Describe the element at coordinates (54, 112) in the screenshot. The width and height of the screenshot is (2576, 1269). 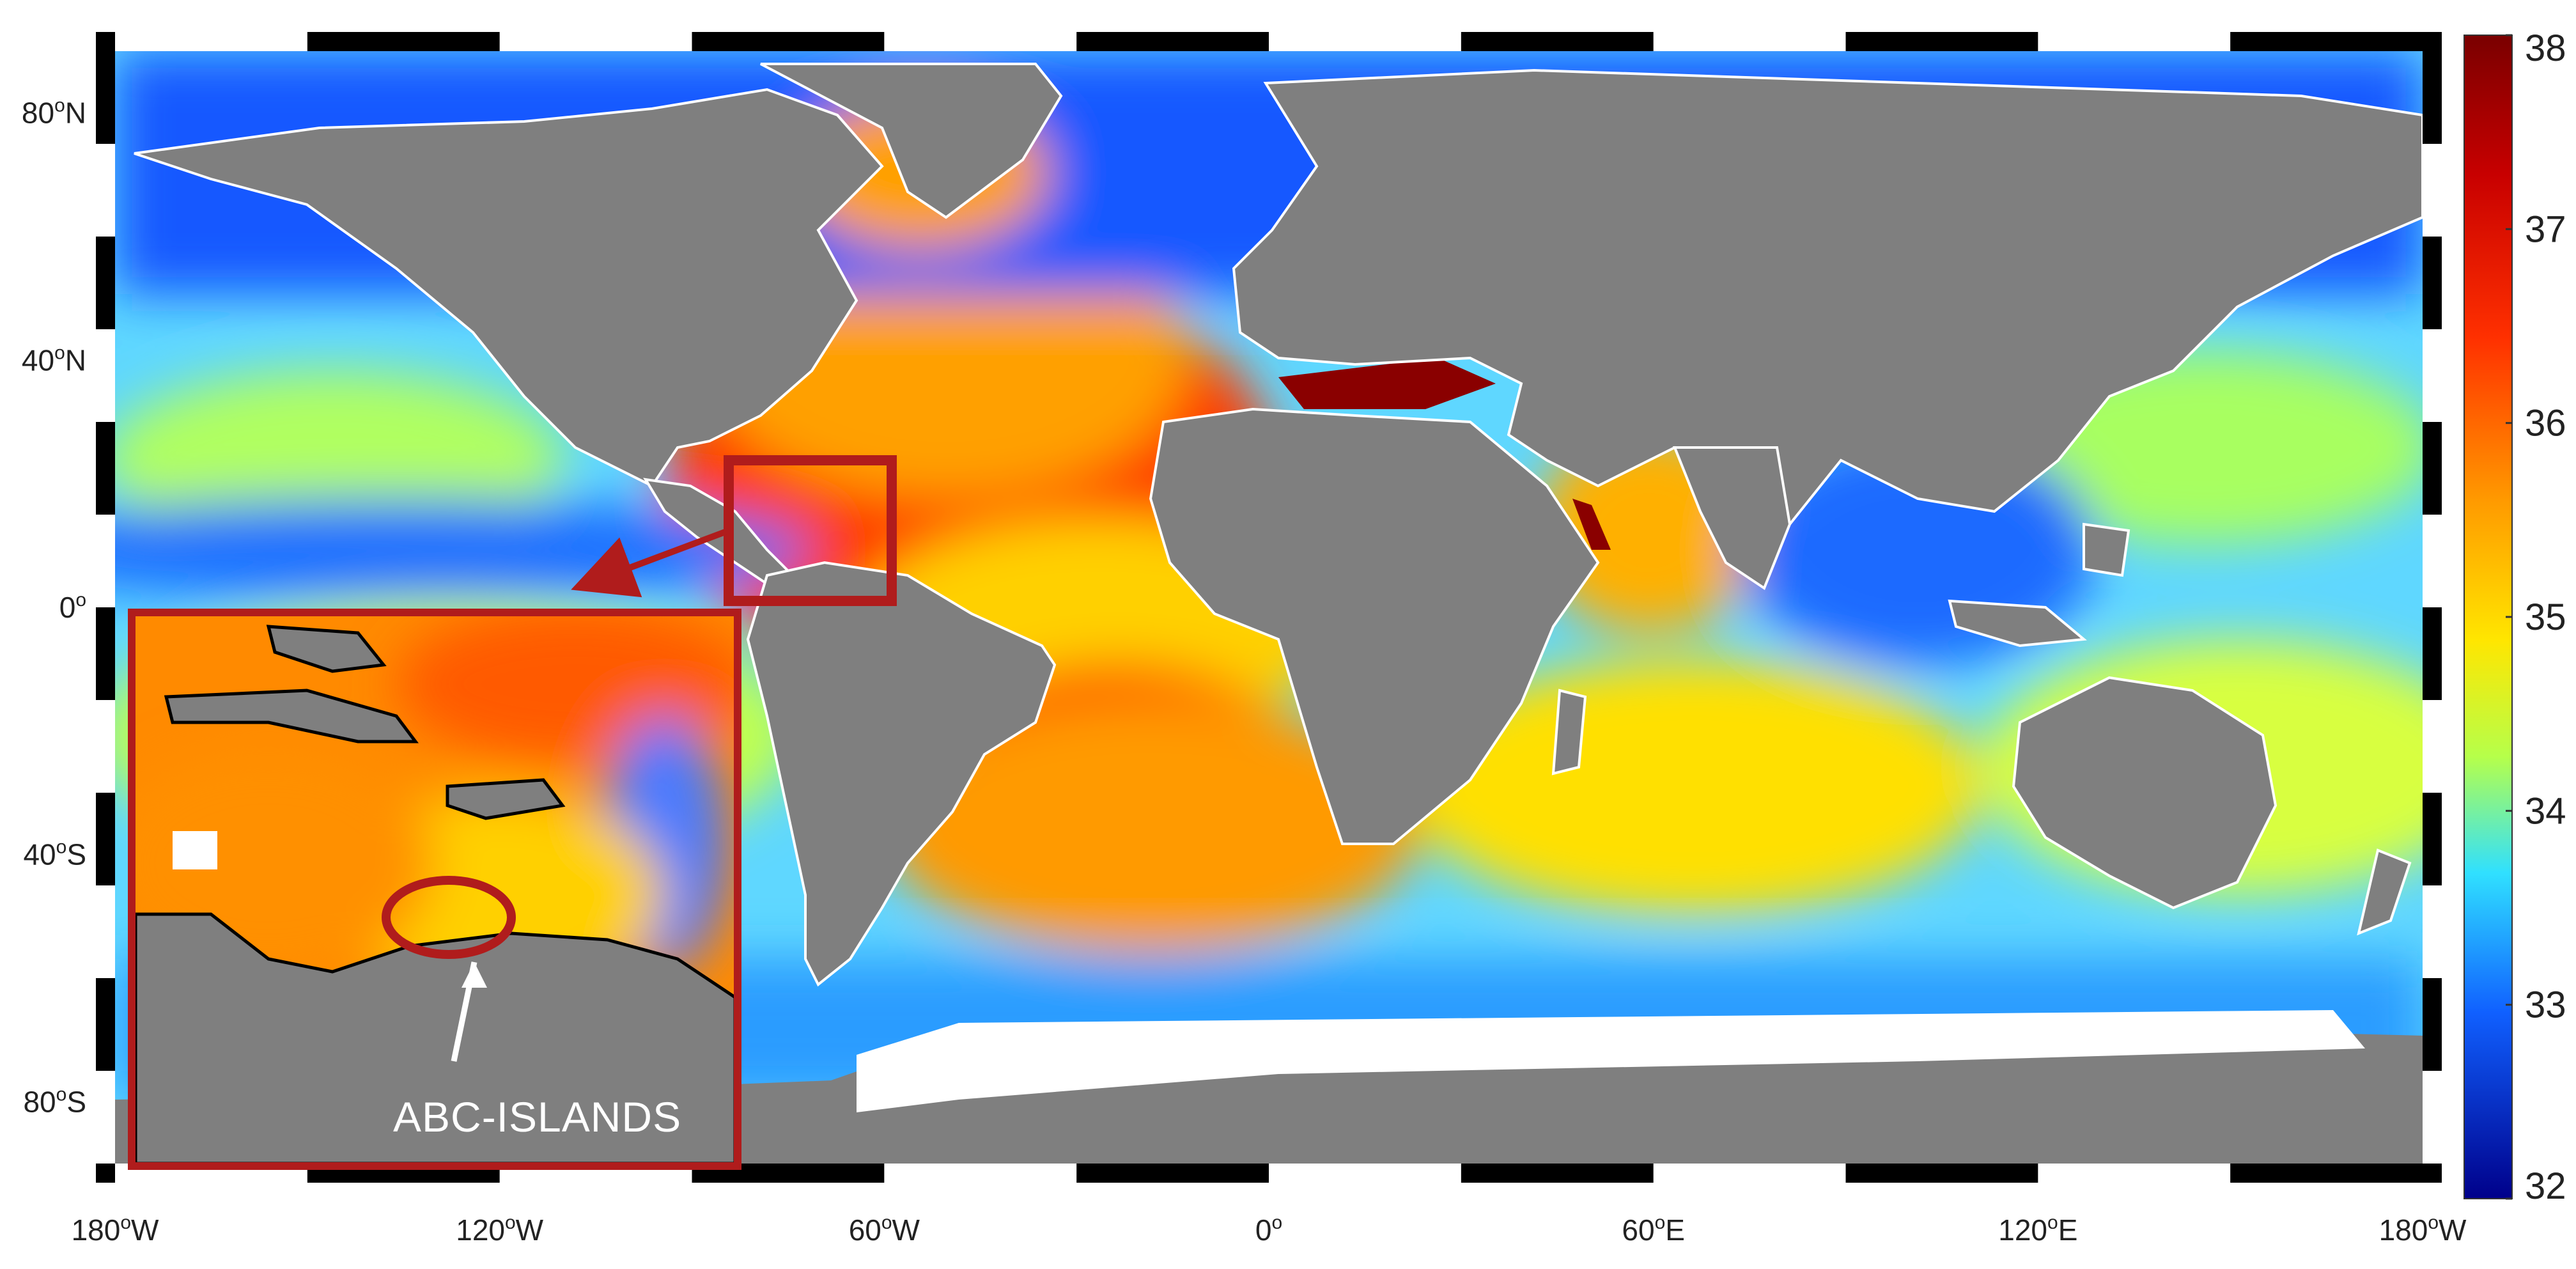
I see `lat-tick-label: 80oN` at that location.